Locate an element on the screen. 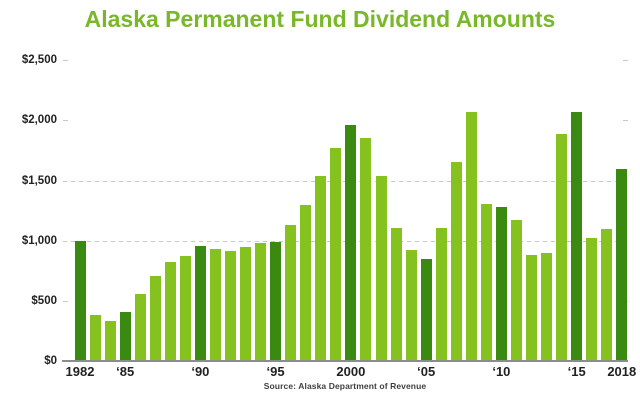 Image resolution: width=640 pixels, height=400 pixels. bar-1982 is located at coordinates (80, 300).